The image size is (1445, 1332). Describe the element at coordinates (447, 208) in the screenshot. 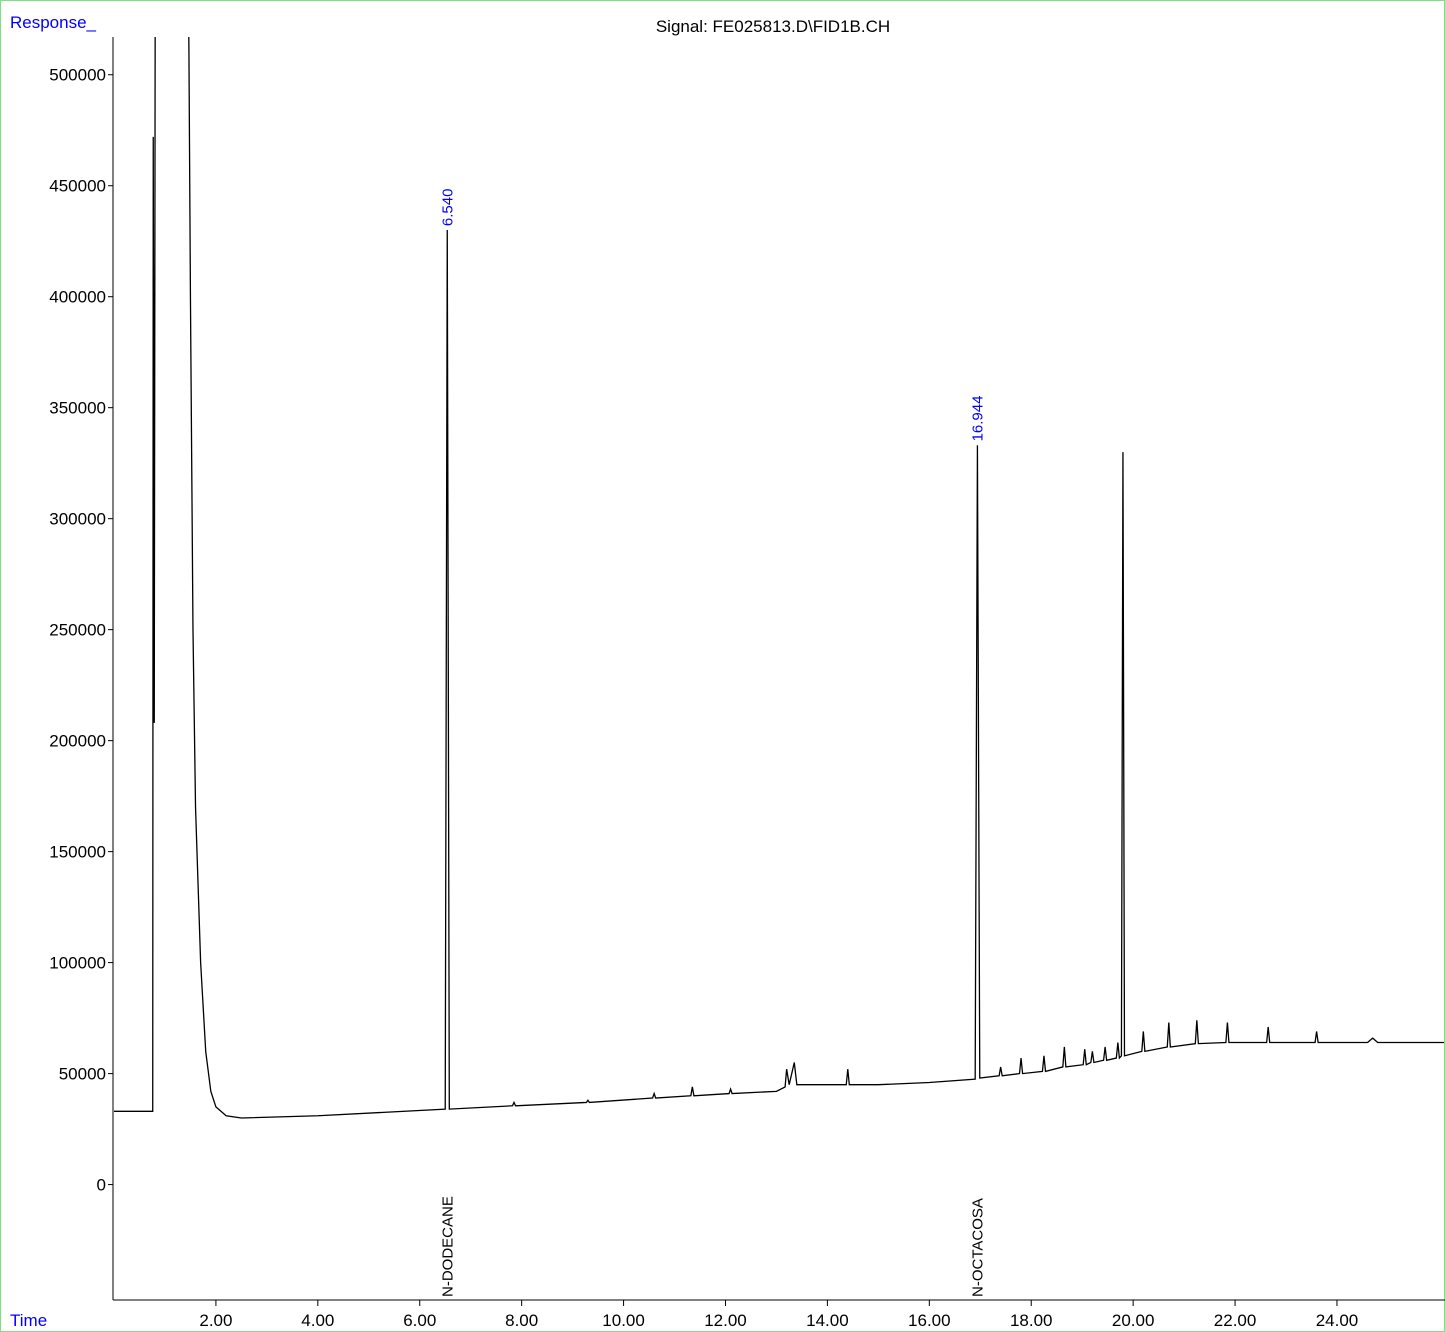

I see `peak-time-label: 6.540` at that location.